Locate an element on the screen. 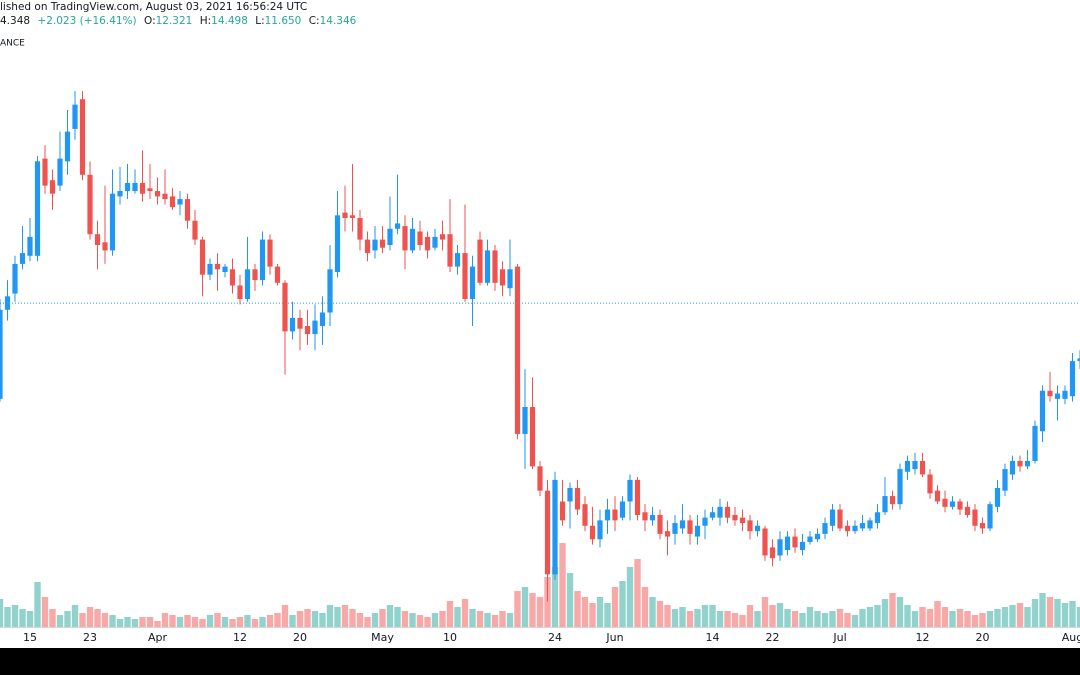 The height and width of the screenshot is (675, 1080). x-tick-label: 22 is located at coordinates (773, 637).